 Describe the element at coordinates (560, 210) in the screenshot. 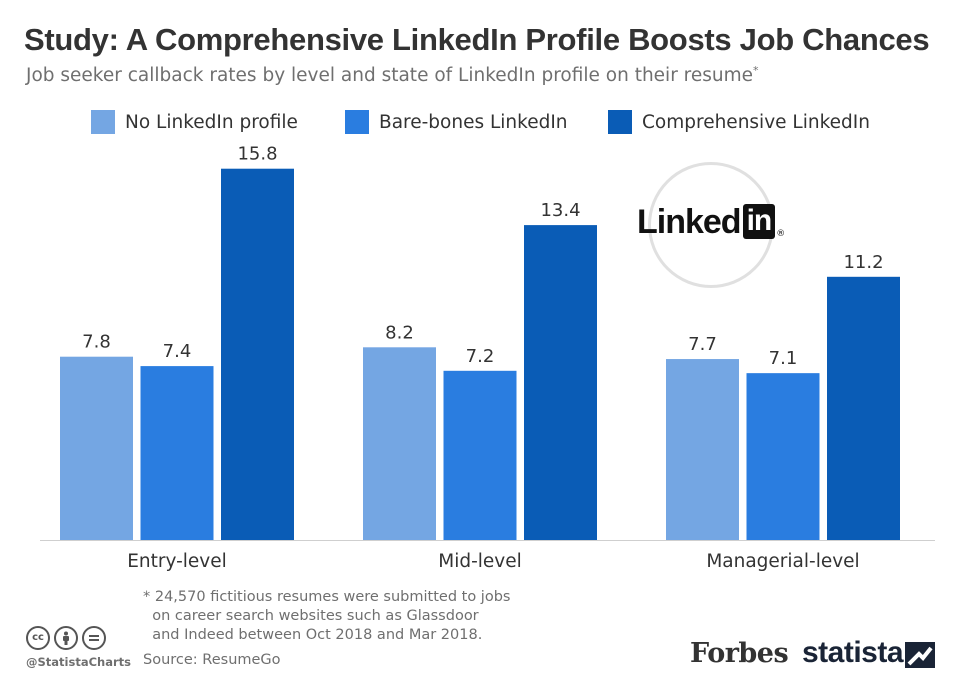

I see `data-label: 13.4` at that location.